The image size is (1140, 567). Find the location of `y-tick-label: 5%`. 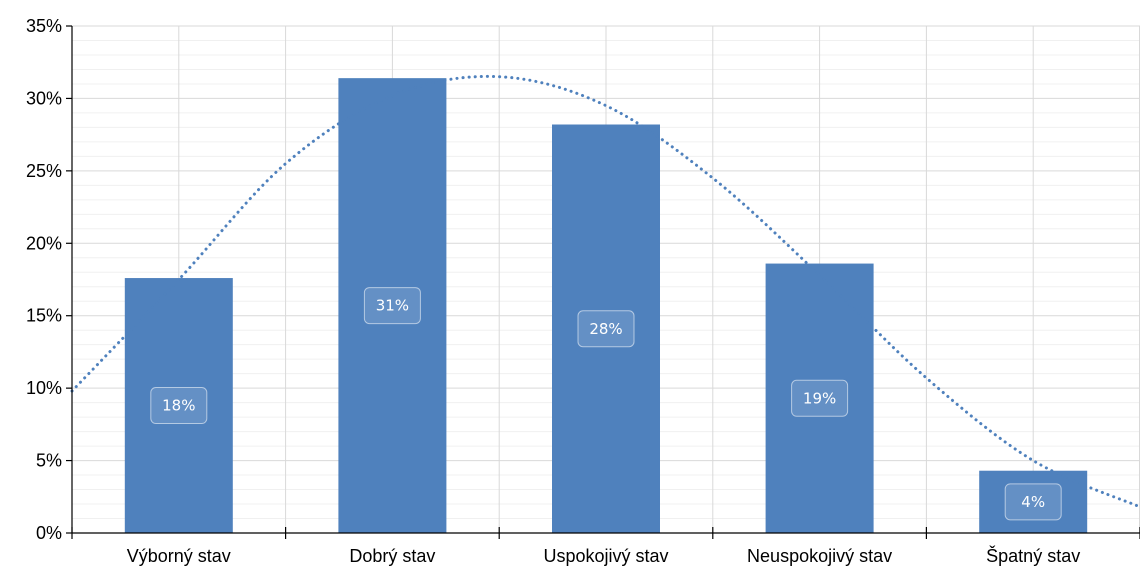

y-tick-label: 5% is located at coordinates (49, 461).